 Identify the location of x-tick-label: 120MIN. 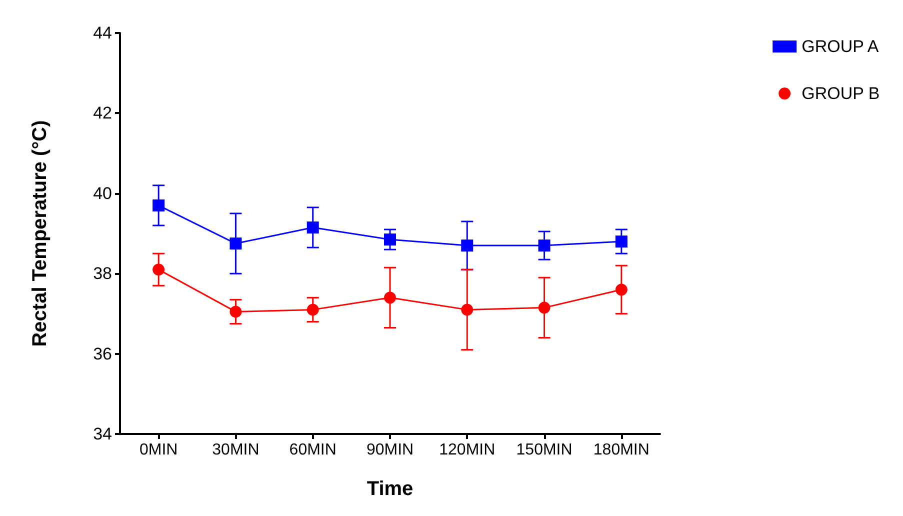
(467, 450).